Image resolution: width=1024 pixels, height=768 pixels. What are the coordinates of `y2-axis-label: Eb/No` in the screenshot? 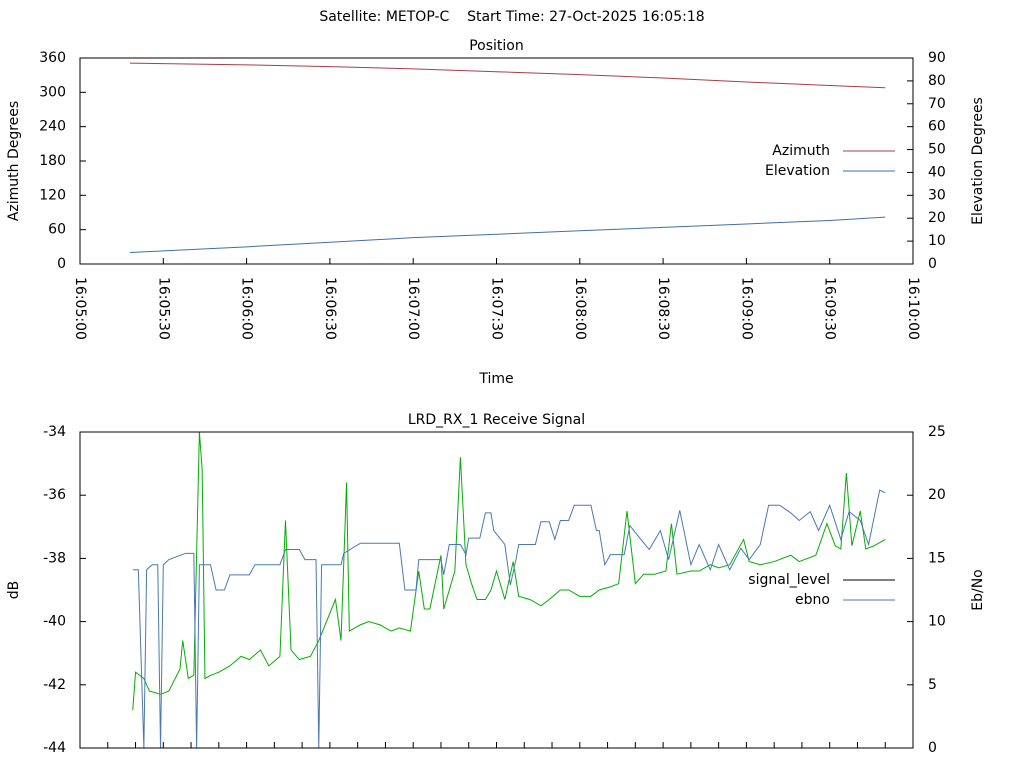 It's located at (978, 590).